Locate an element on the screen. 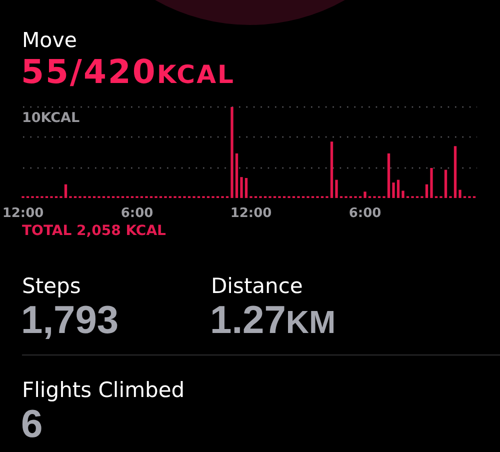 Image resolution: width=500 pixels, height=452 pixels. text: TOTAL 2,058 KCAL is located at coordinates (94, 231).